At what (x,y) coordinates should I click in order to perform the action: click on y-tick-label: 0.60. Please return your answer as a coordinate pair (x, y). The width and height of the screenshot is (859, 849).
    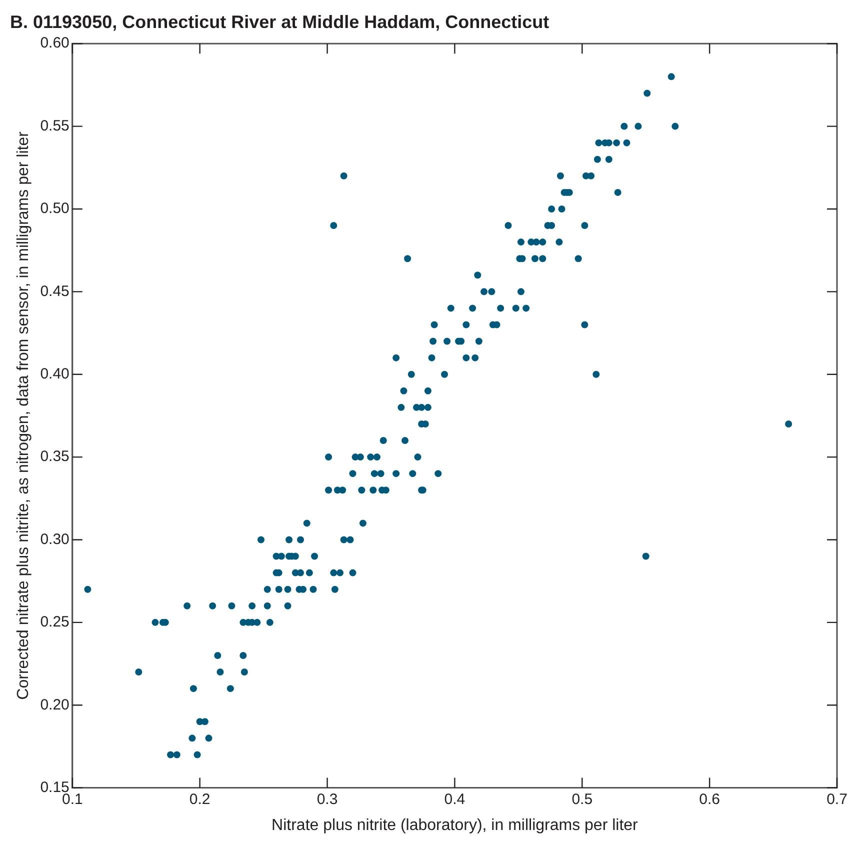
    Looking at the image, I should click on (55, 43).